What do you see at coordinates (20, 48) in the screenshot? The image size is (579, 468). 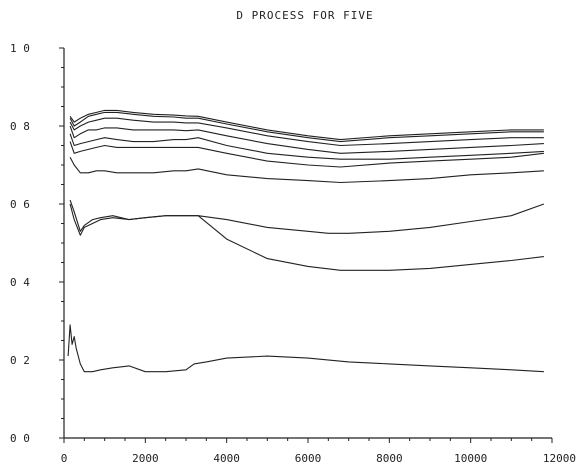 I see `y-tick-label: 1 0` at bounding box center [20, 48].